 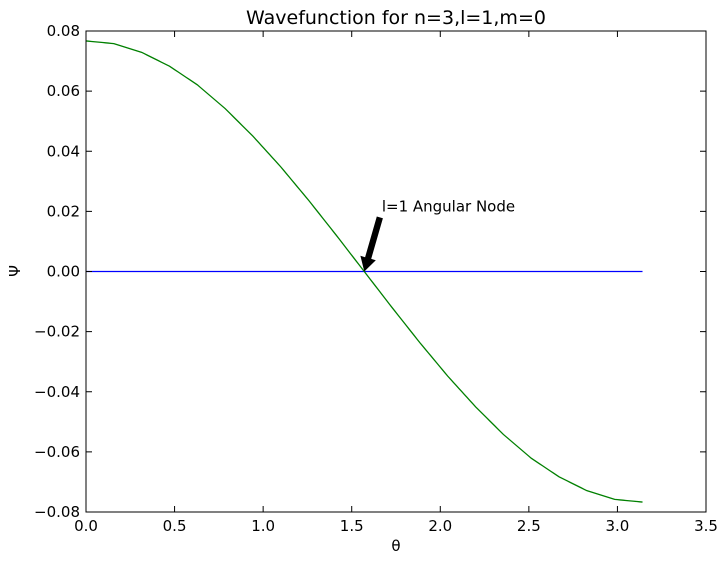 I want to click on y-axis-label: Ψ, so click(x=15, y=271).